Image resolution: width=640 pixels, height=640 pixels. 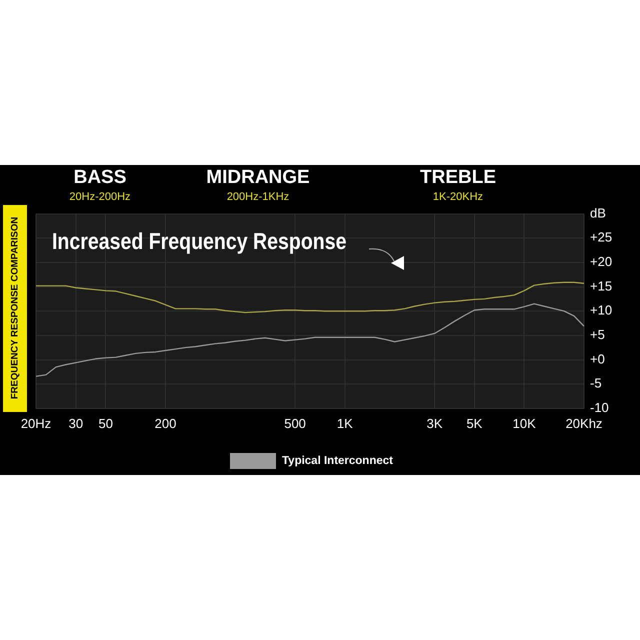 I want to click on x-tick-label: 50, so click(x=105, y=423).